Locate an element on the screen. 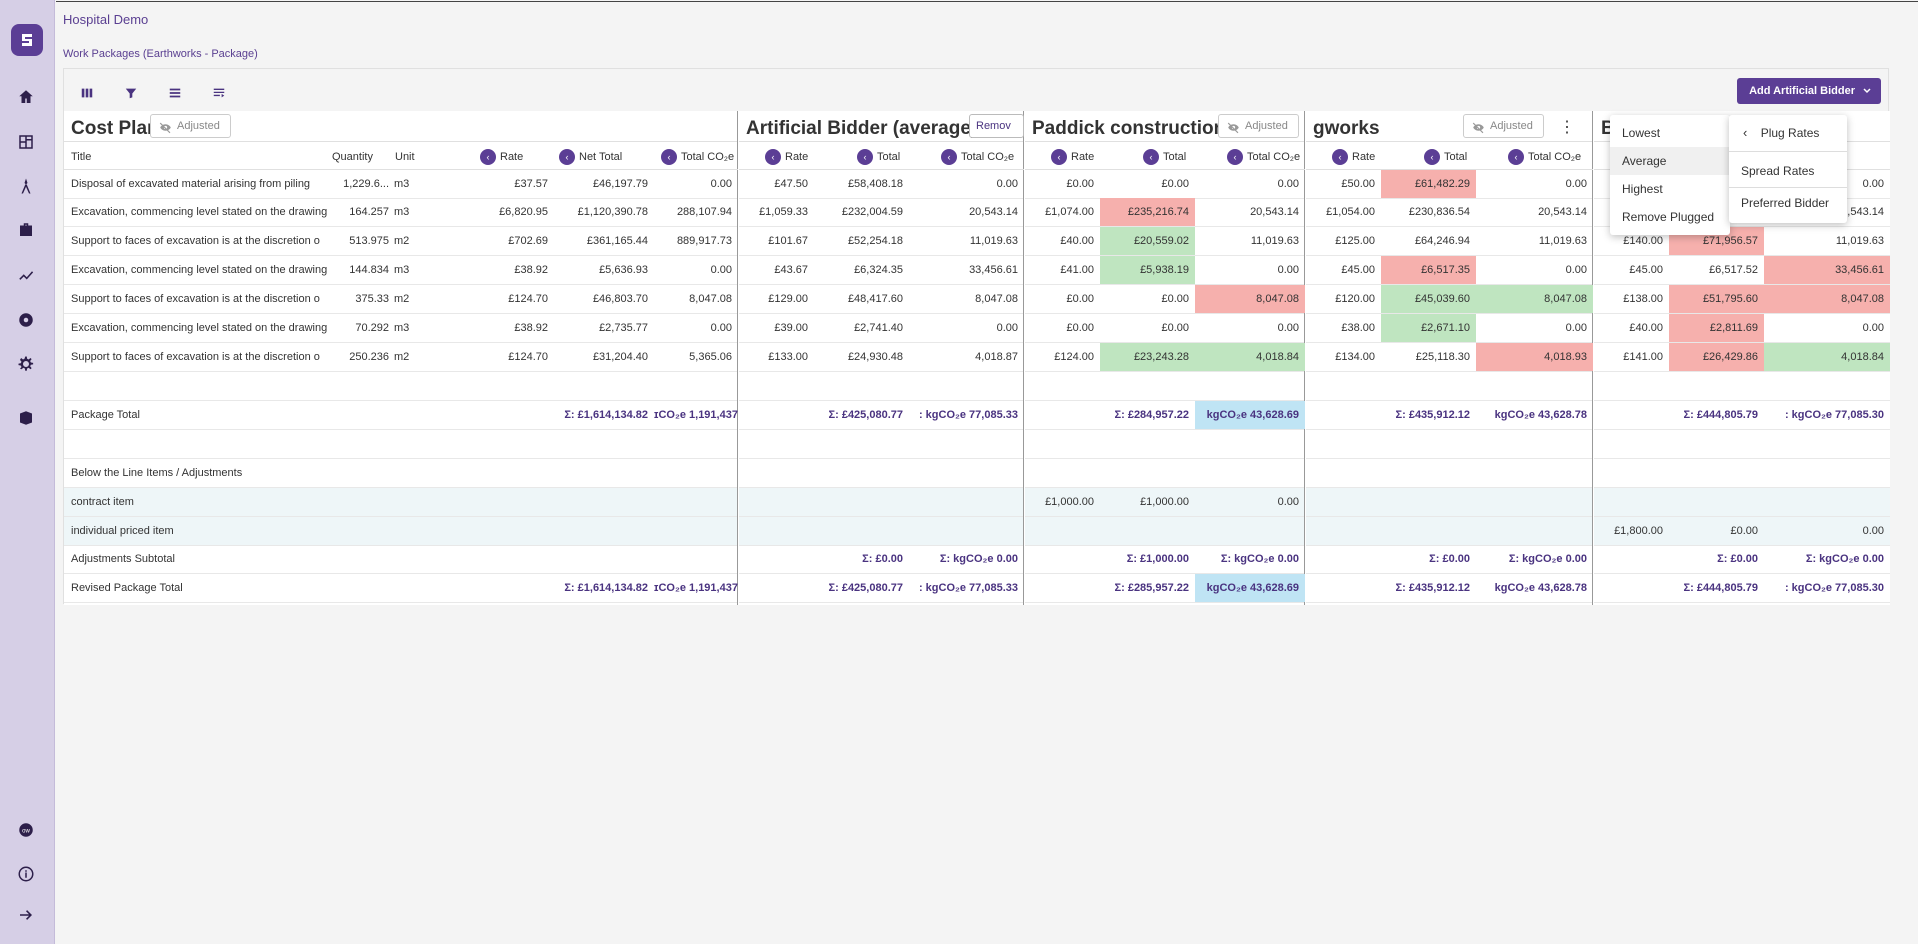 This screenshot has height=944, width=1918. export-icon is located at coordinates (219, 93).